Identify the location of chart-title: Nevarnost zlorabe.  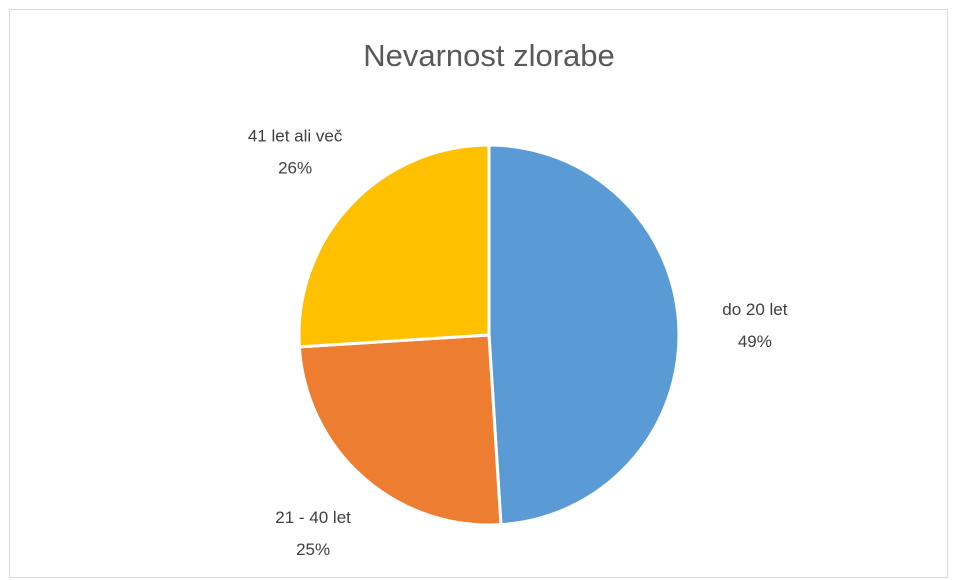
(489, 55).